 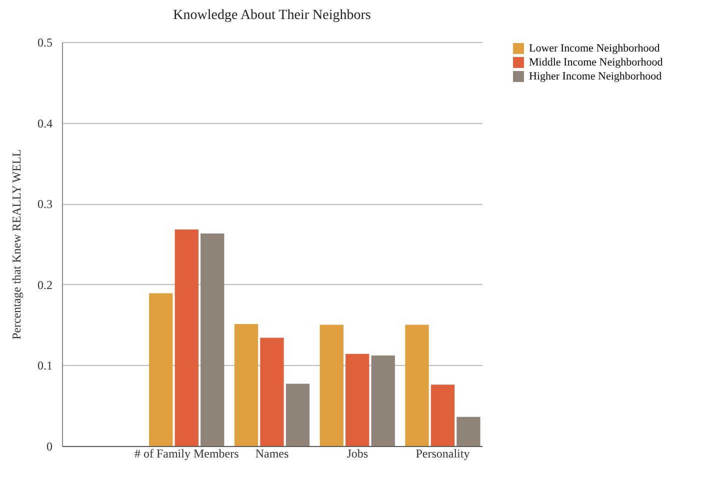 What do you see at coordinates (187, 453) in the screenshot?
I see `x-tick-label: # of Family Members` at bounding box center [187, 453].